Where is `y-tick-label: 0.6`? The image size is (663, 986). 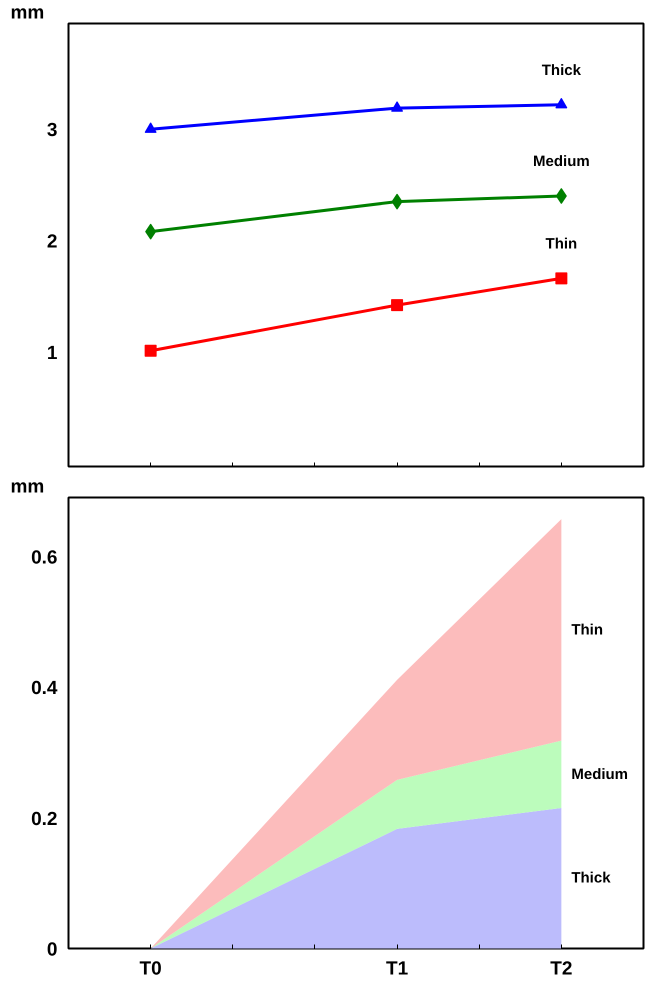 y-tick-label: 0.6 is located at coordinates (44, 557).